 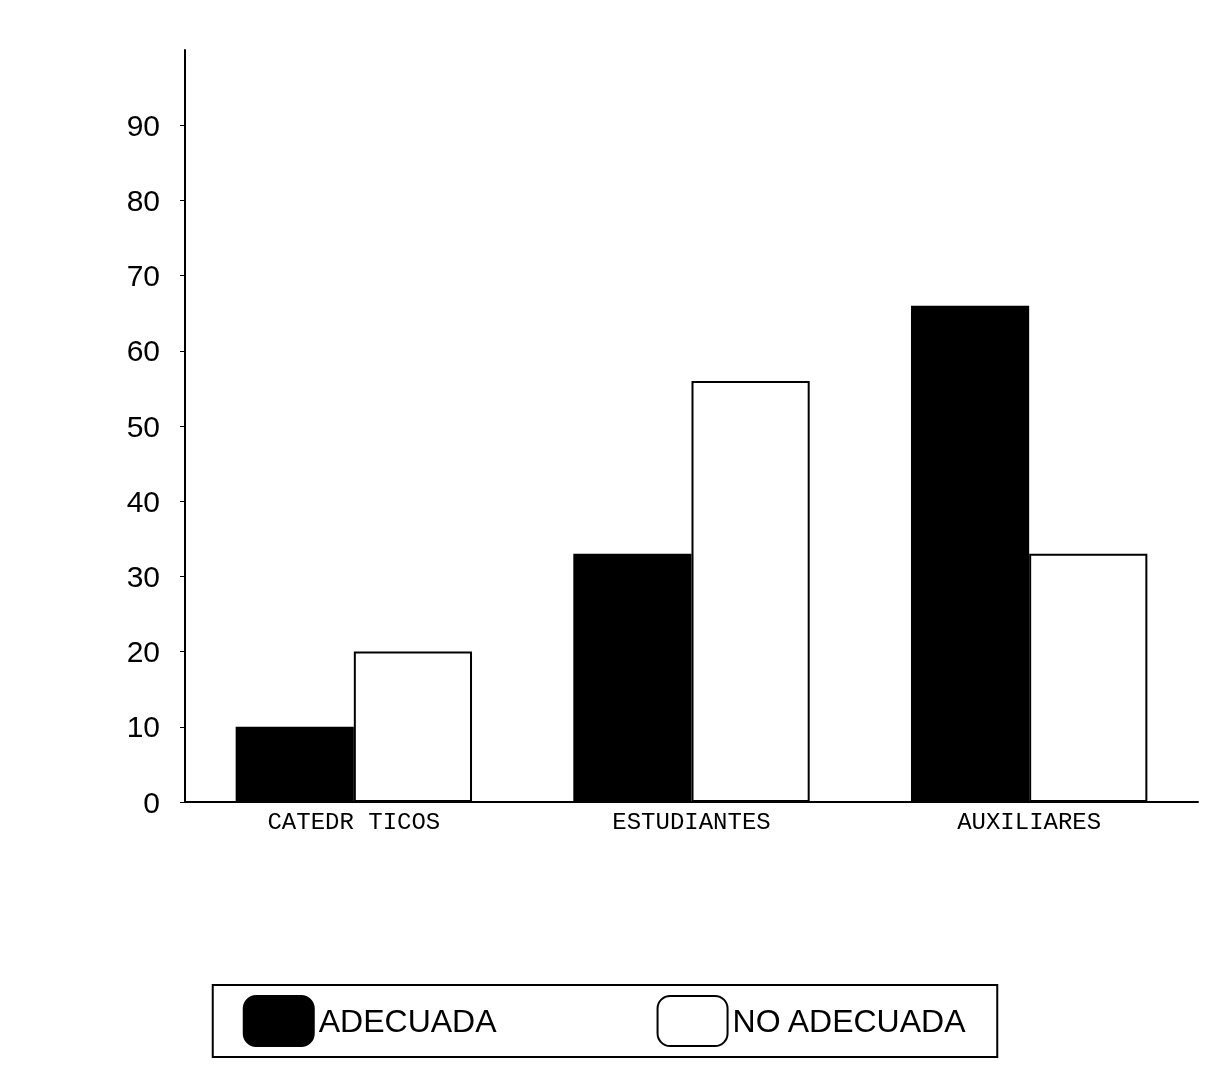 What do you see at coordinates (691, 822) in the screenshot?
I see `x-tick-label: ESTUDIANTES` at bounding box center [691, 822].